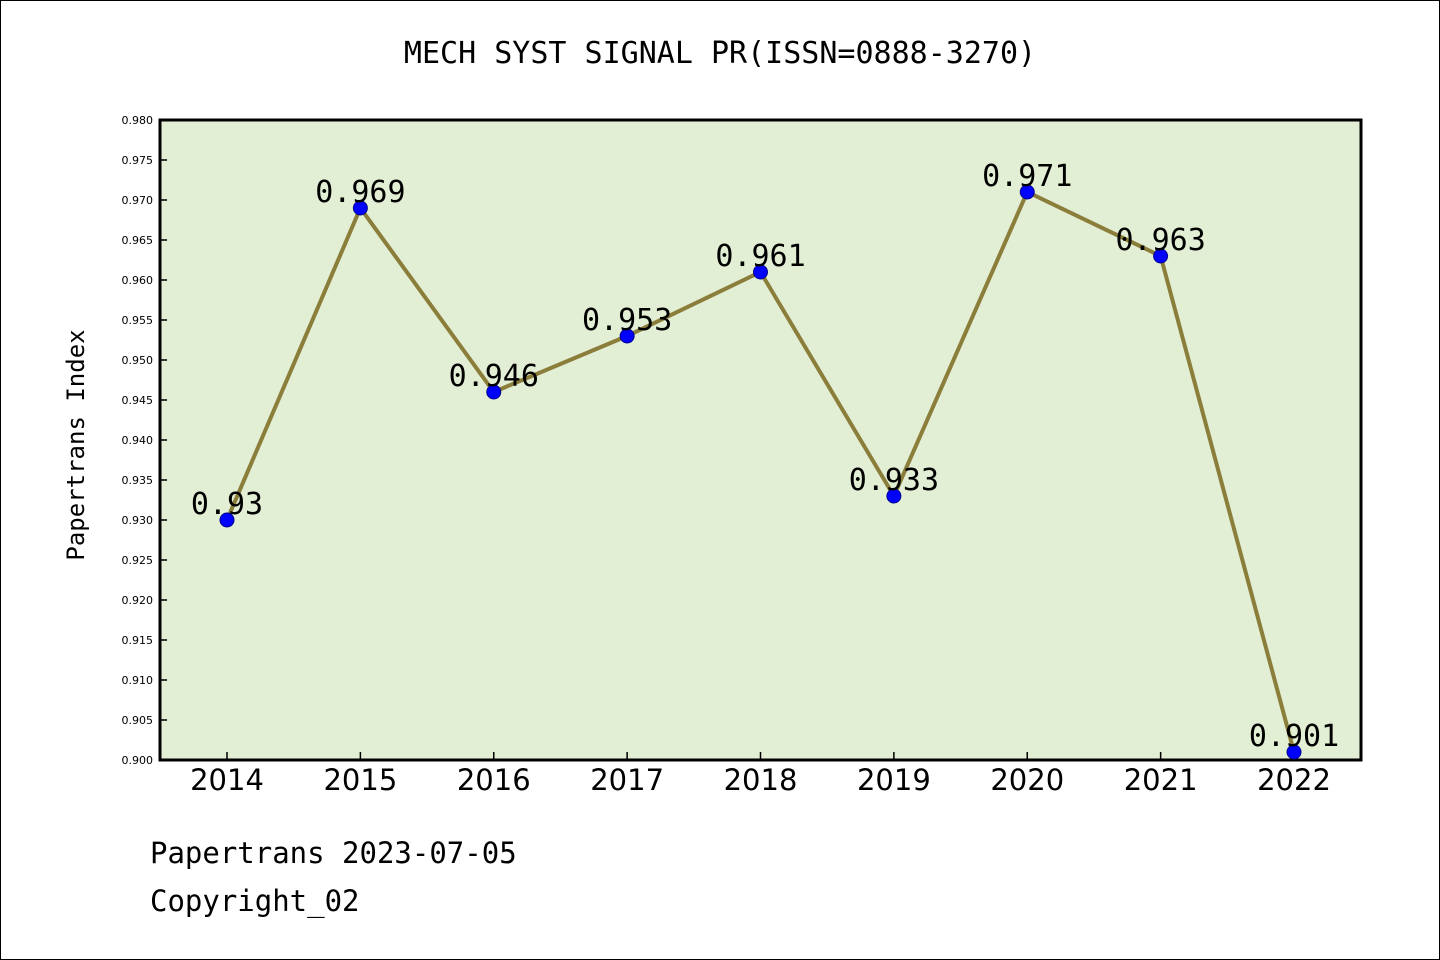 Image resolution: width=1440 pixels, height=960 pixels. Describe the element at coordinates (138, 760) in the screenshot. I see `y-tick-label: 0.900` at that location.